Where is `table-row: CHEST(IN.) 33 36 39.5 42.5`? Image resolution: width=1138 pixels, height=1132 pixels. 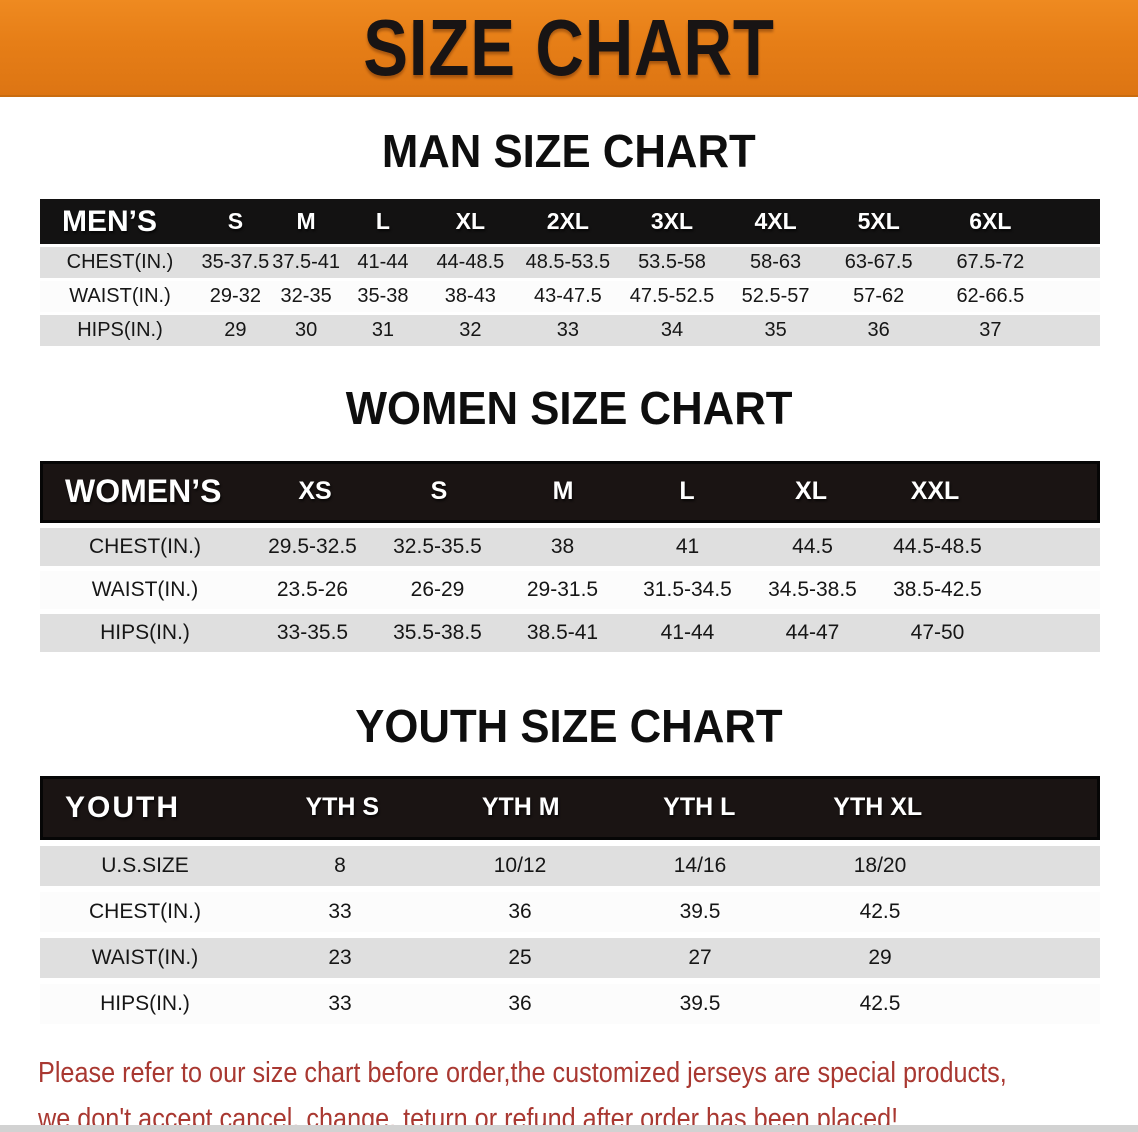 table-row: CHEST(IN.) 33 36 39.5 42.5 is located at coordinates (570, 911).